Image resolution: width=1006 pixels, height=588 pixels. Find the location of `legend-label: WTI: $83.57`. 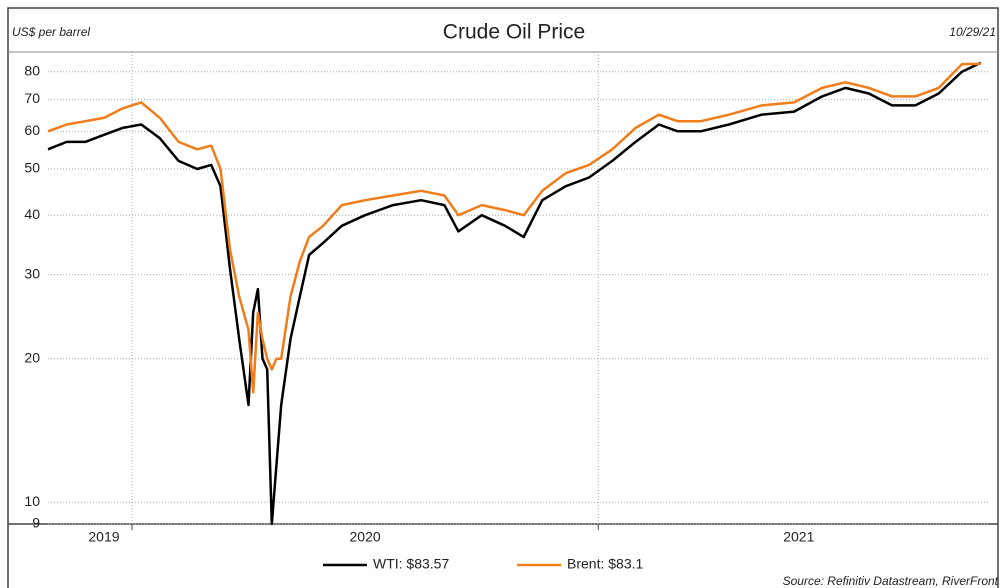

legend-label: WTI: $83.57 is located at coordinates (411, 564).